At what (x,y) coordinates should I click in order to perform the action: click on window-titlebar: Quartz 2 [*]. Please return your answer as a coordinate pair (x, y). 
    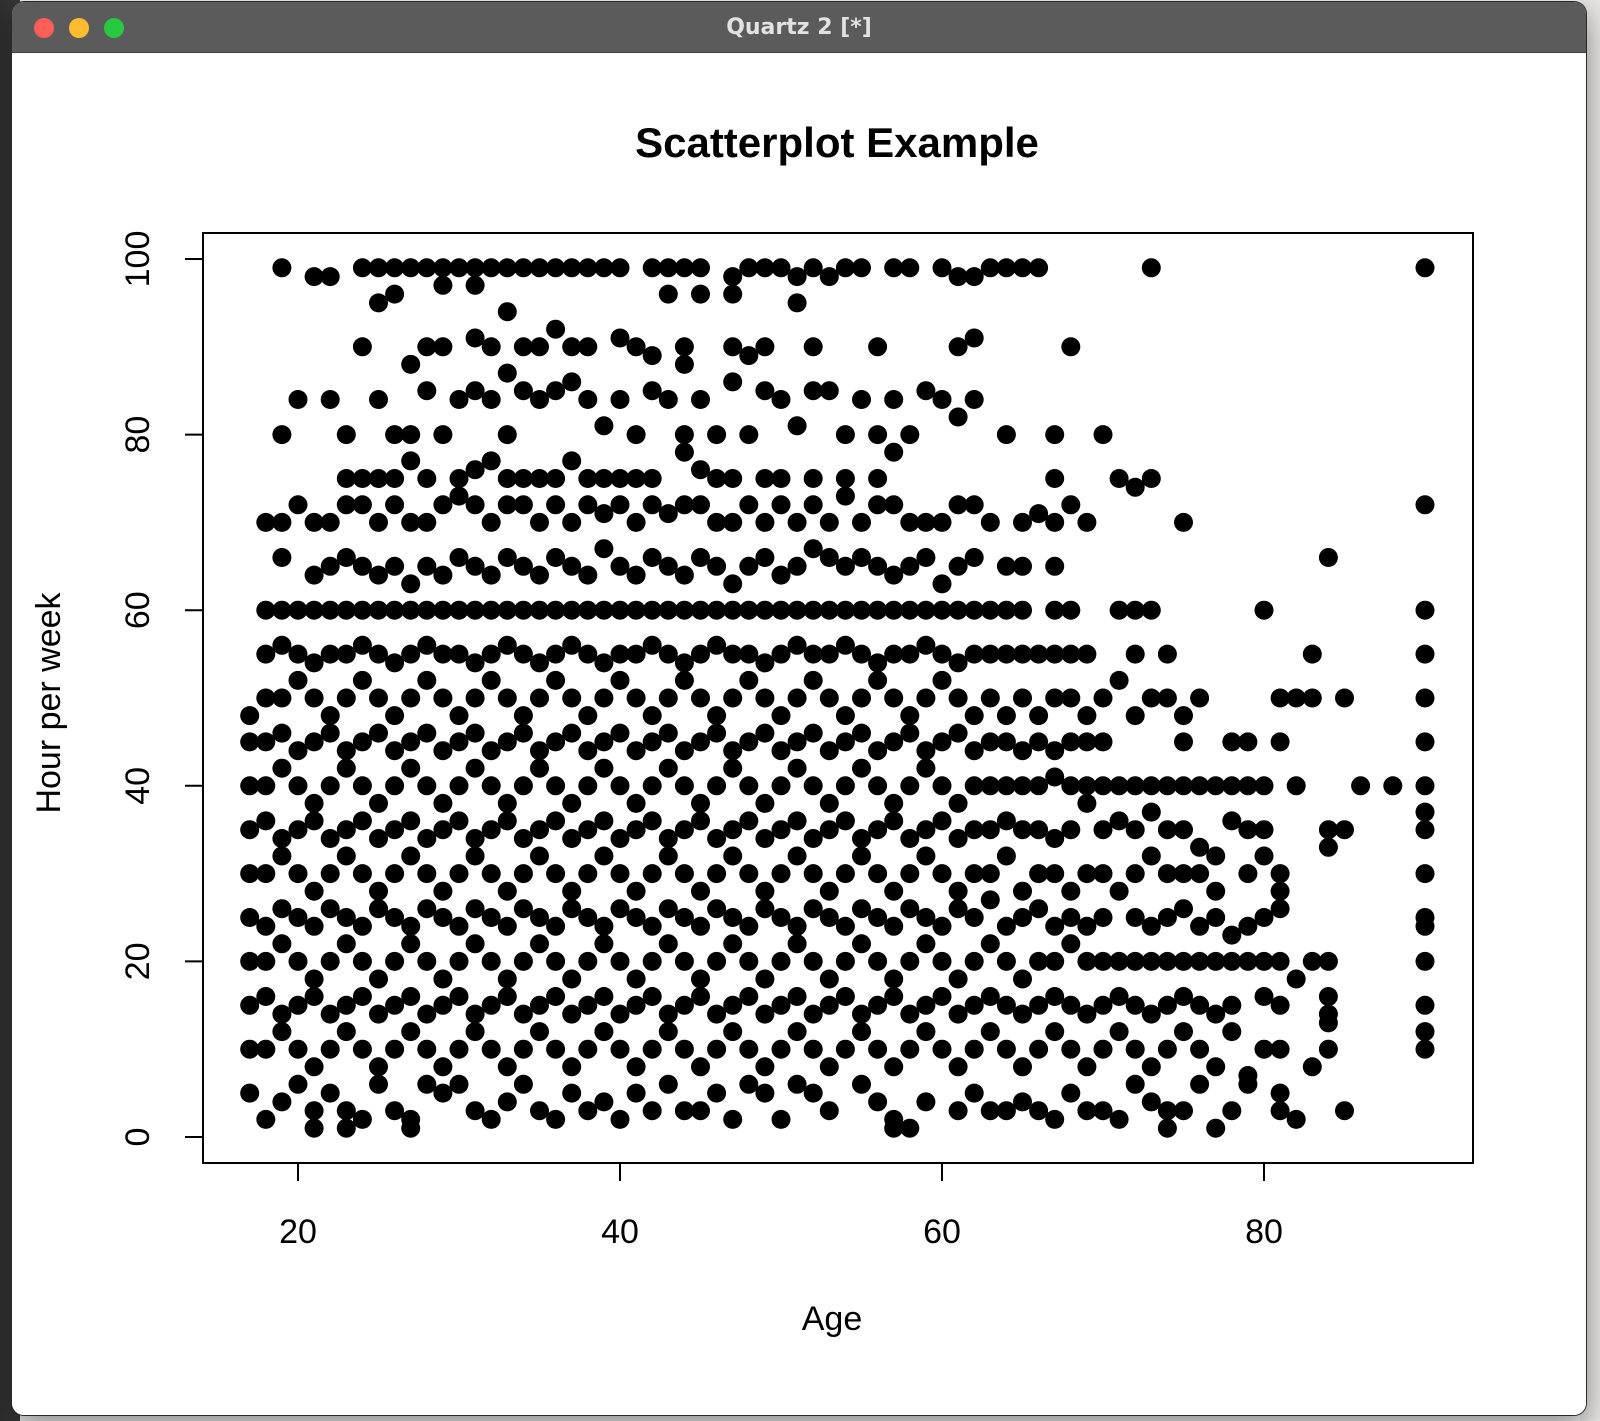
    Looking at the image, I should click on (799, 27).